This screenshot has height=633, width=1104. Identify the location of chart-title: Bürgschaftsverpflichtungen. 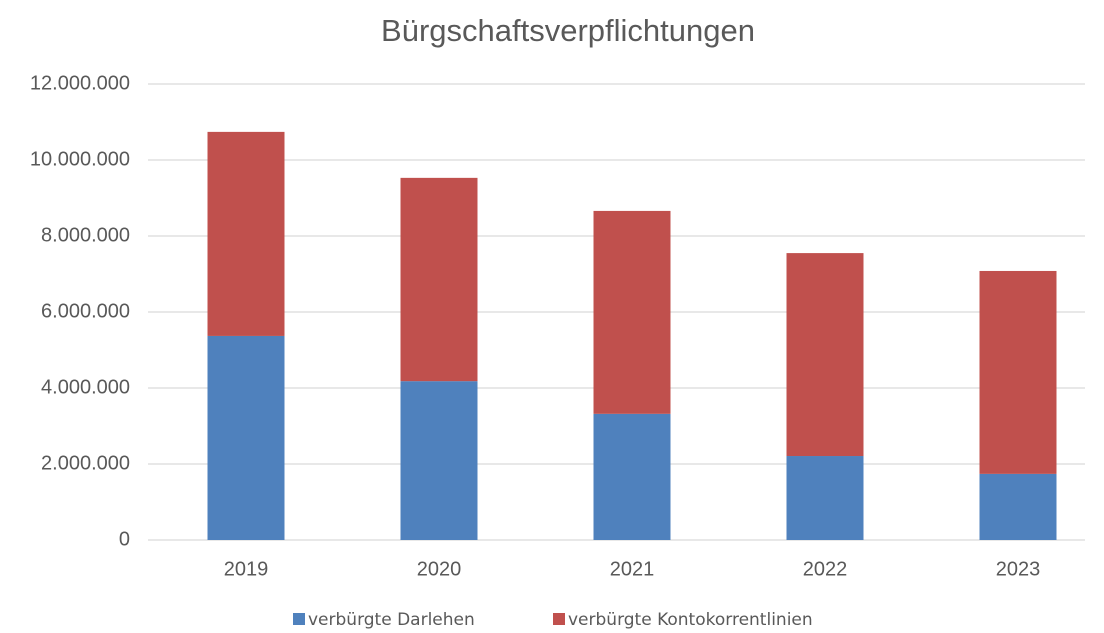
(568, 30).